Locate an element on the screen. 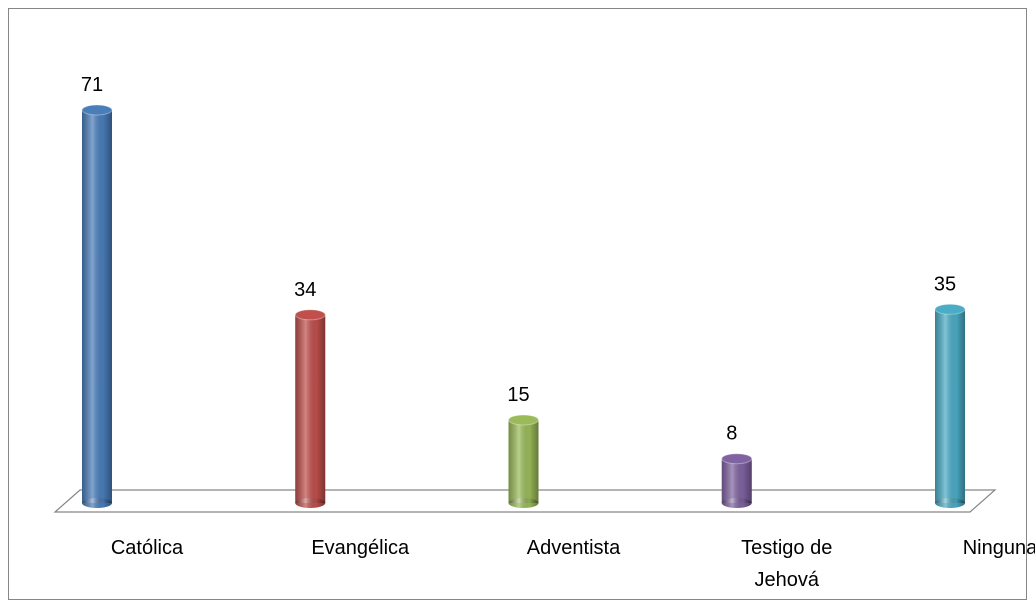  data-label: 35 is located at coordinates (945, 284).